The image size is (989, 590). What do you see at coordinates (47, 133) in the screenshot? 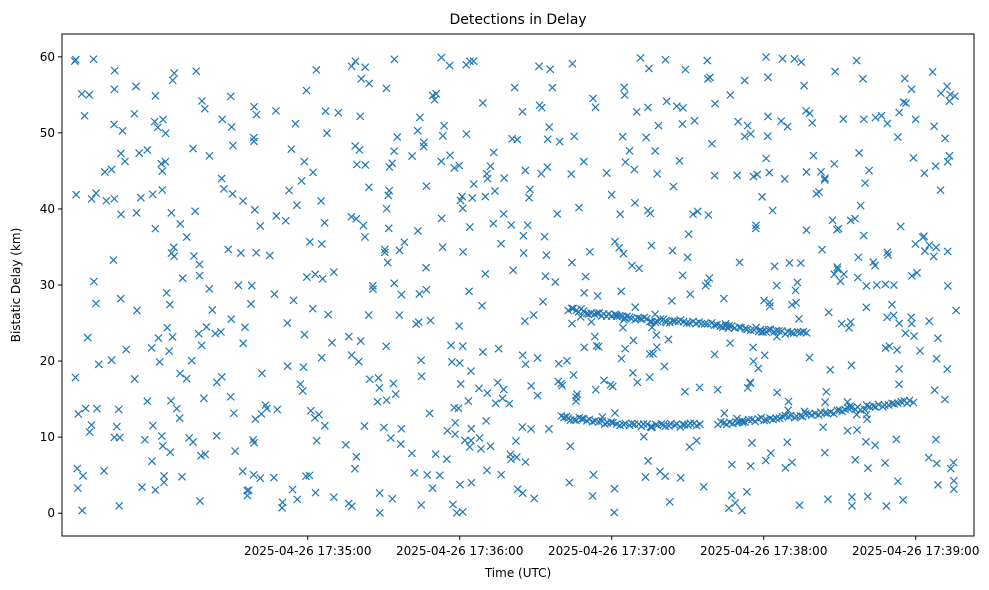
I see `y-tick-label: 50` at bounding box center [47, 133].